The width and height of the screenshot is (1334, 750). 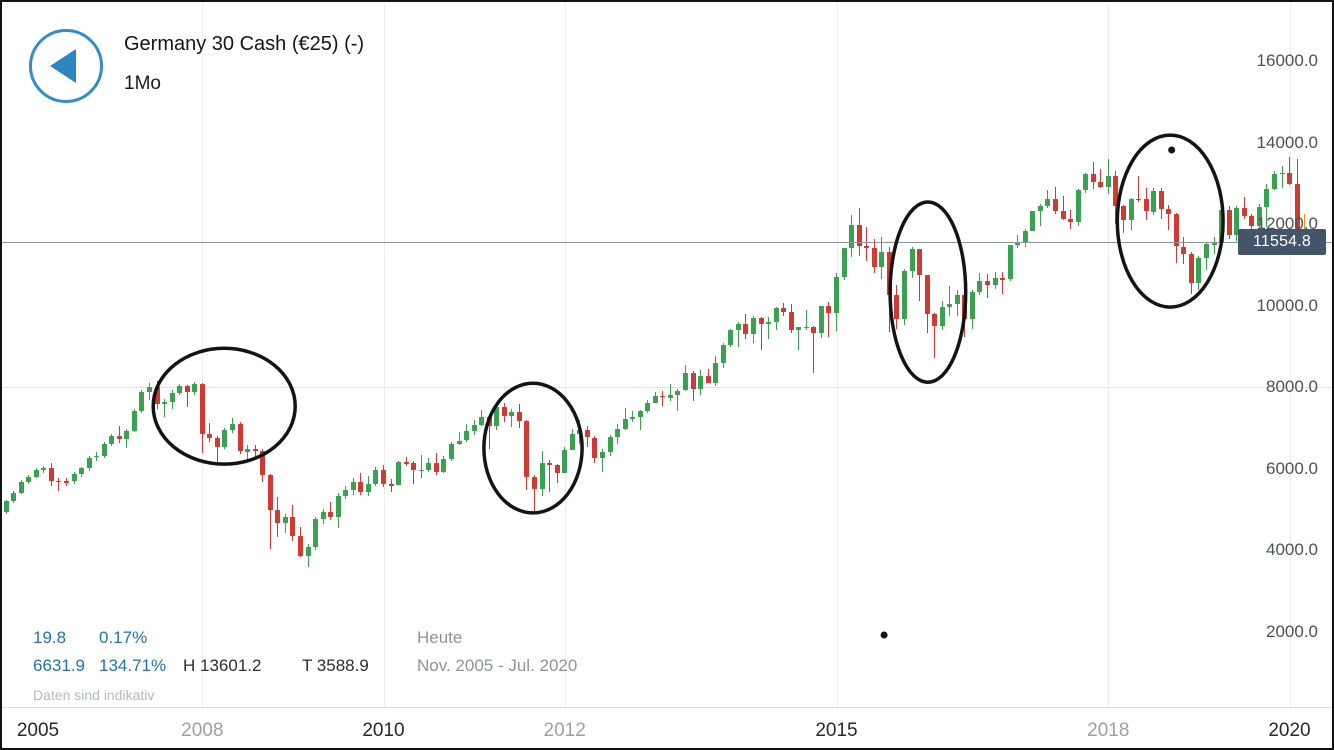 I want to click on x-axis-label: 2012, so click(x=564, y=730).